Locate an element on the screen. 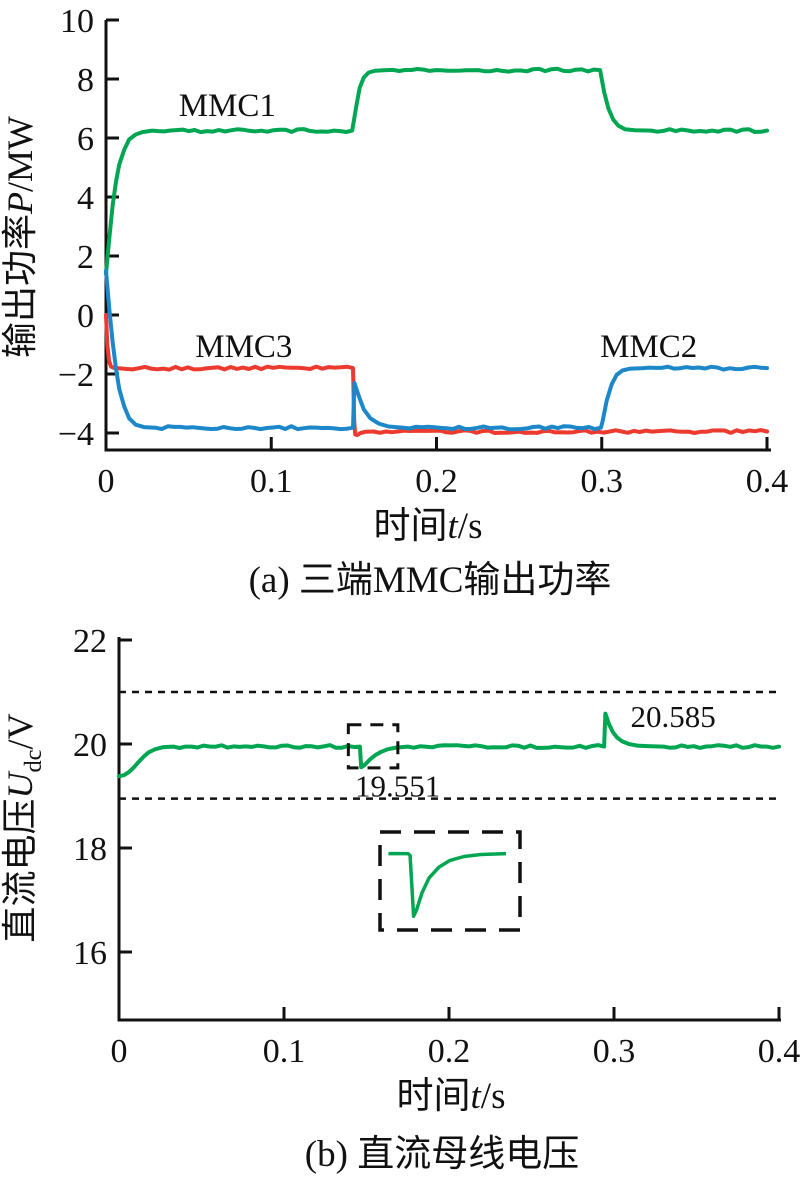 The width and height of the screenshot is (800, 1181). y-tick-label: 4 is located at coordinates (85, 198).